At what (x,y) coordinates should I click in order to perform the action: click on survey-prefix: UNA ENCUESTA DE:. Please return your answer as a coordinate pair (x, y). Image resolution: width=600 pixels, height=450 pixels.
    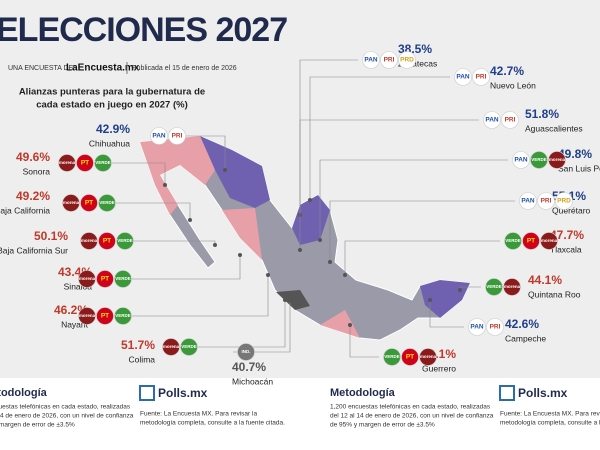
    Looking at the image, I should click on (41, 68).